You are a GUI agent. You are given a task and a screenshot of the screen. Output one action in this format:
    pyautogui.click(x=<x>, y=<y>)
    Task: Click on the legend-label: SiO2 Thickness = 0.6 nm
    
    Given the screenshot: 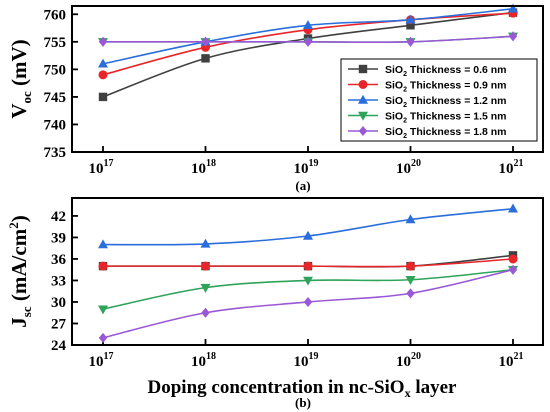 What is the action you would take?
    pyautogui.click(x=446, y=71)
    